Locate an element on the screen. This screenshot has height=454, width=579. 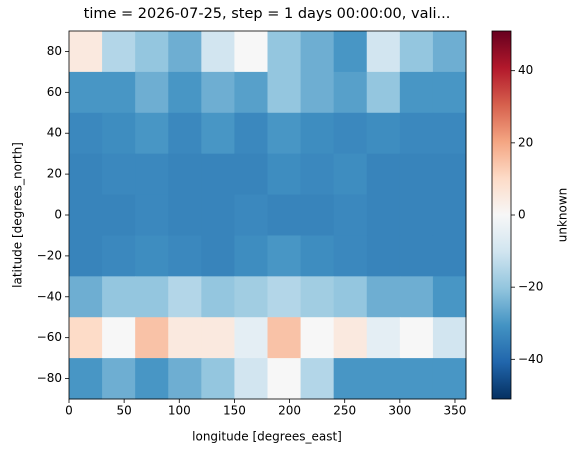
x-tick-label: 200 is located at coordinates (289, 411).